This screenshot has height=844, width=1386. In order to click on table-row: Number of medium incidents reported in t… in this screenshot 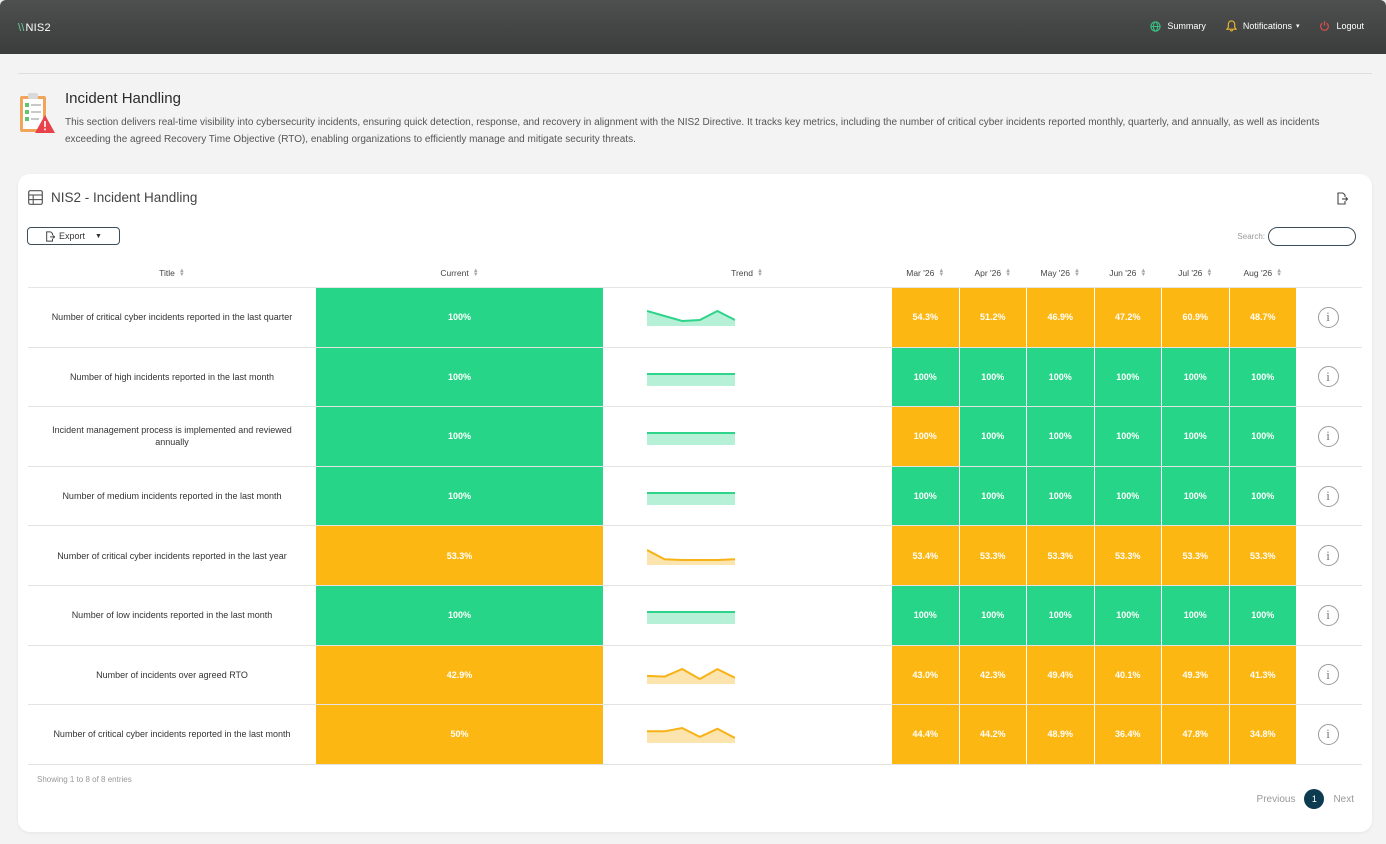, I will do `click(695, 496)`.